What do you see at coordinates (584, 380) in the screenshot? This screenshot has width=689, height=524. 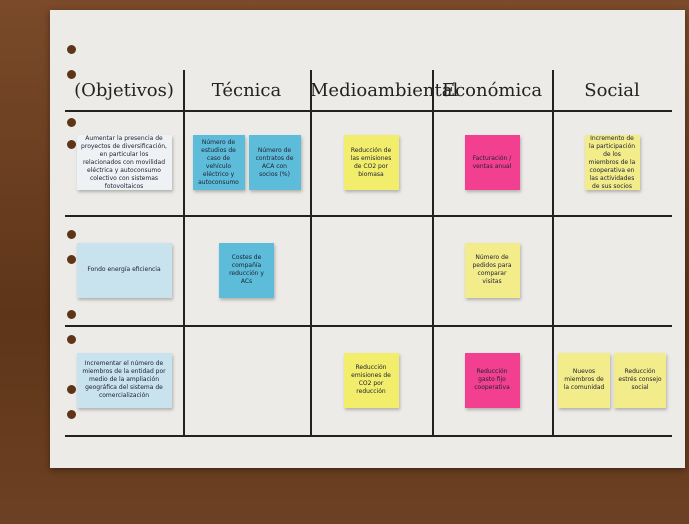 I see `sticky-note: Nuevos miembros de la comunidad` at bounding box center [584, 380].